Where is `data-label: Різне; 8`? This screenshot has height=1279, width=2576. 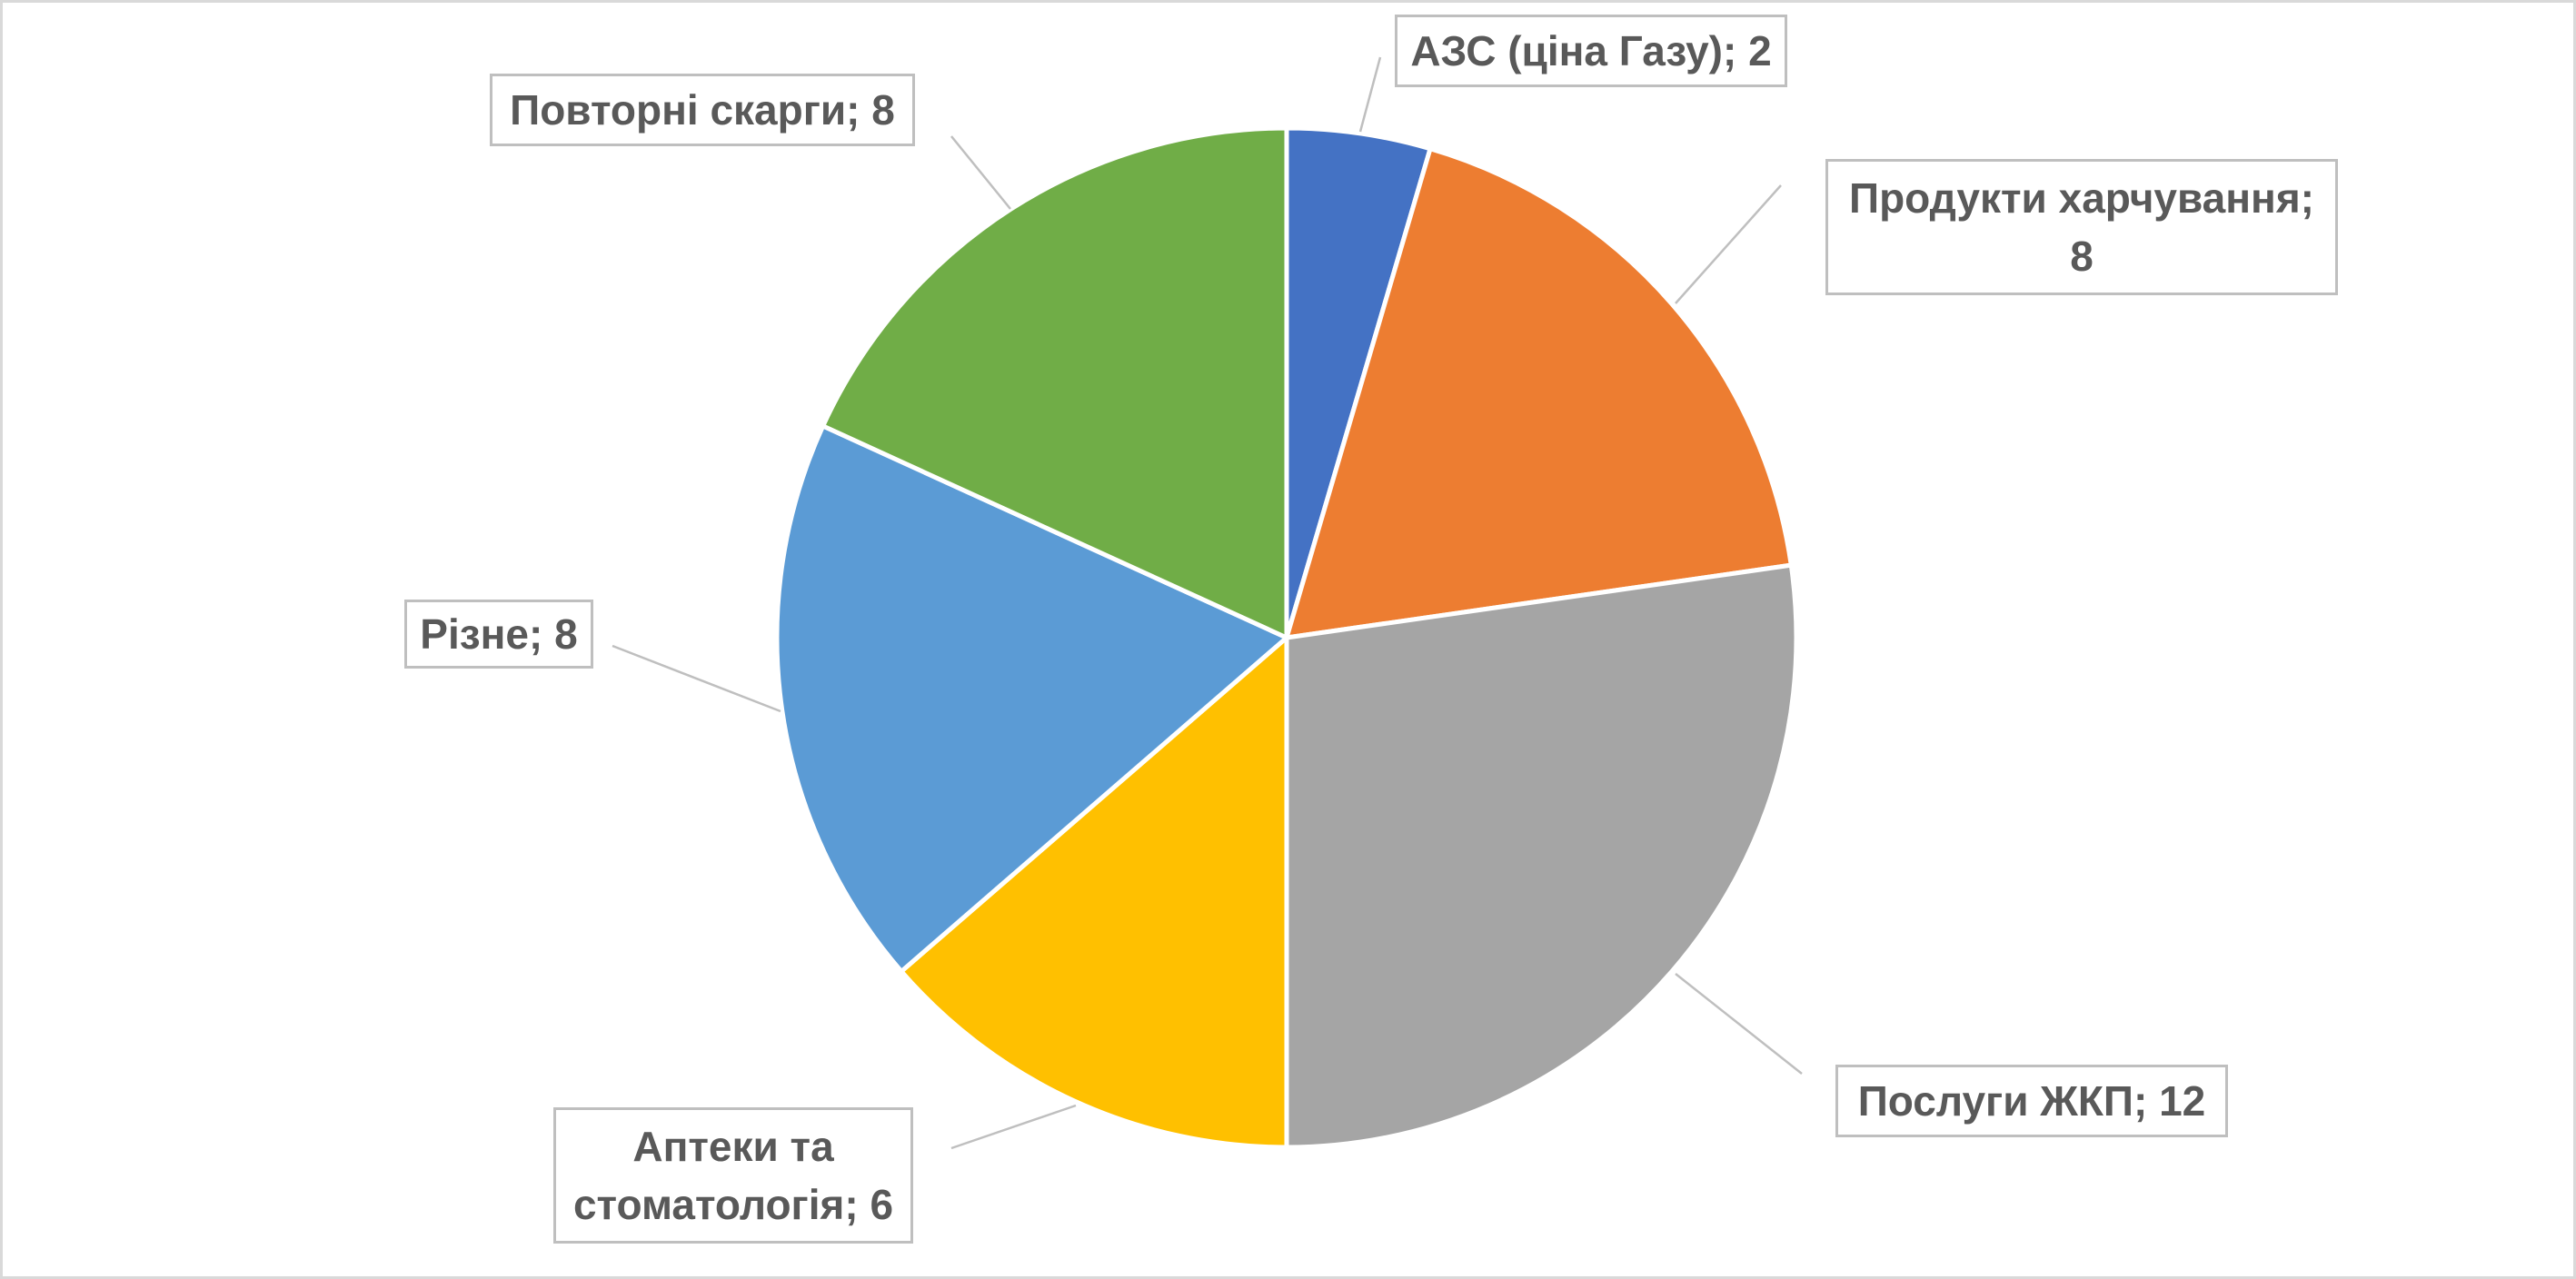 data-label: Різне; 8 is located at coordinates (498, 634).